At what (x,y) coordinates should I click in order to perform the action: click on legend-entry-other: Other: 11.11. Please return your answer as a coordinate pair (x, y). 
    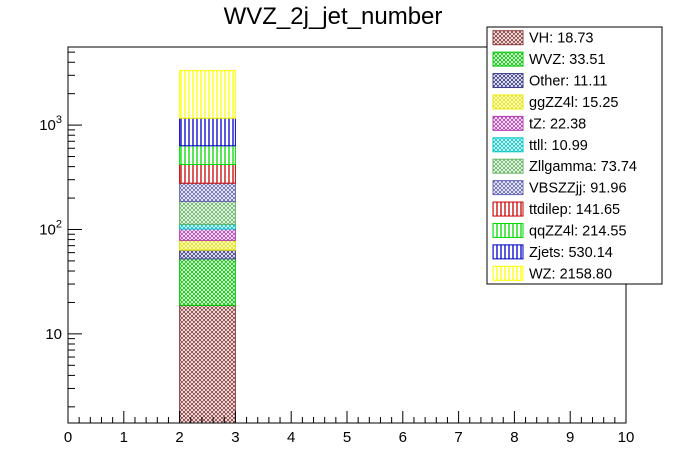
    Looking at the image, I should click on (568, 82).